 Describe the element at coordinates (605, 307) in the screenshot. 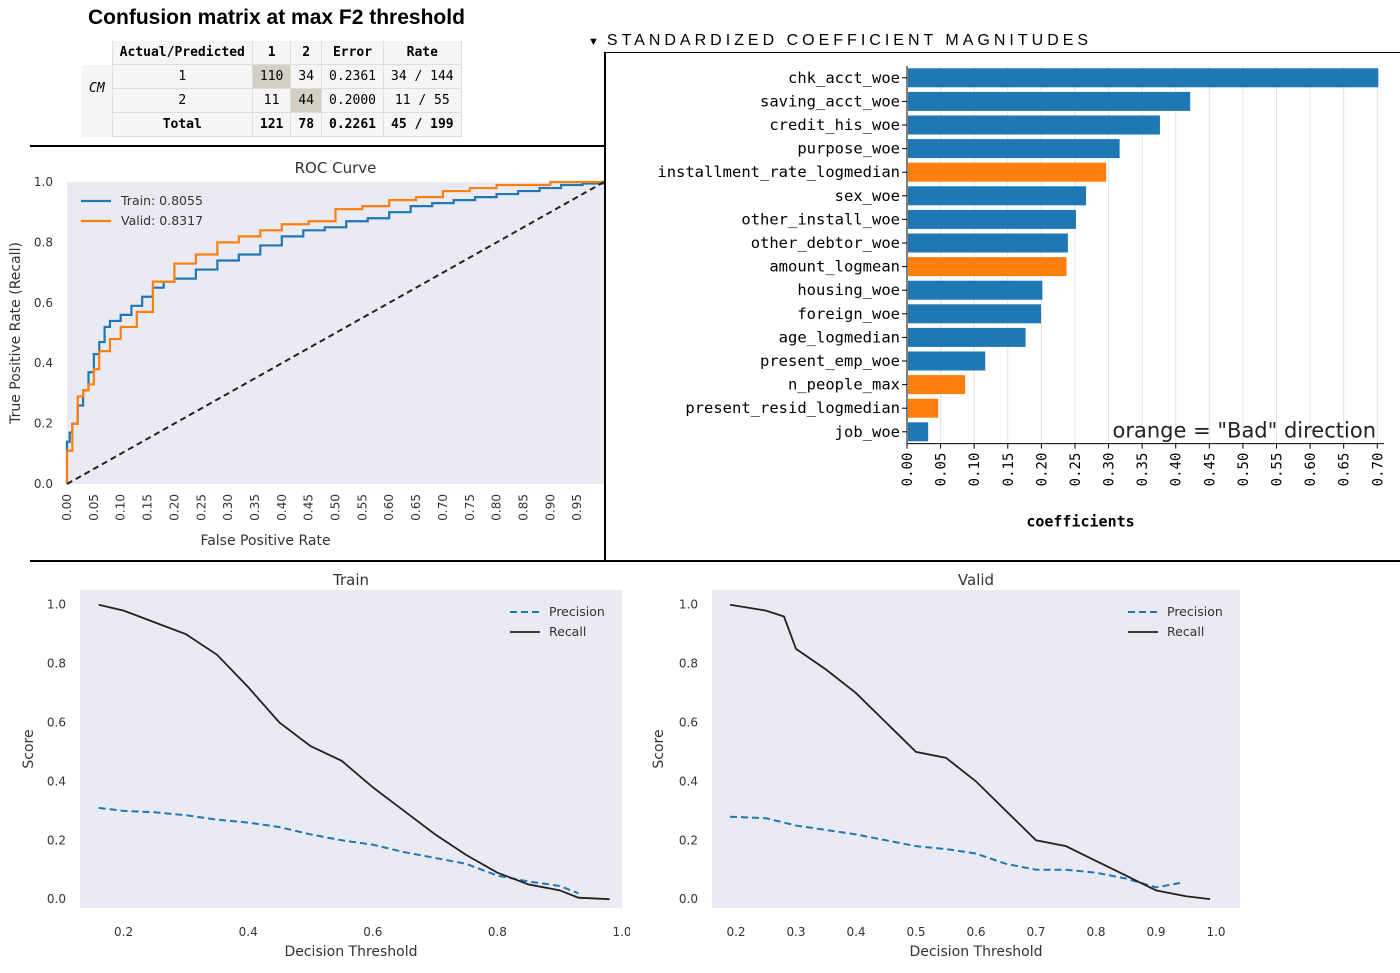

I see `divider-vertical` at that location.